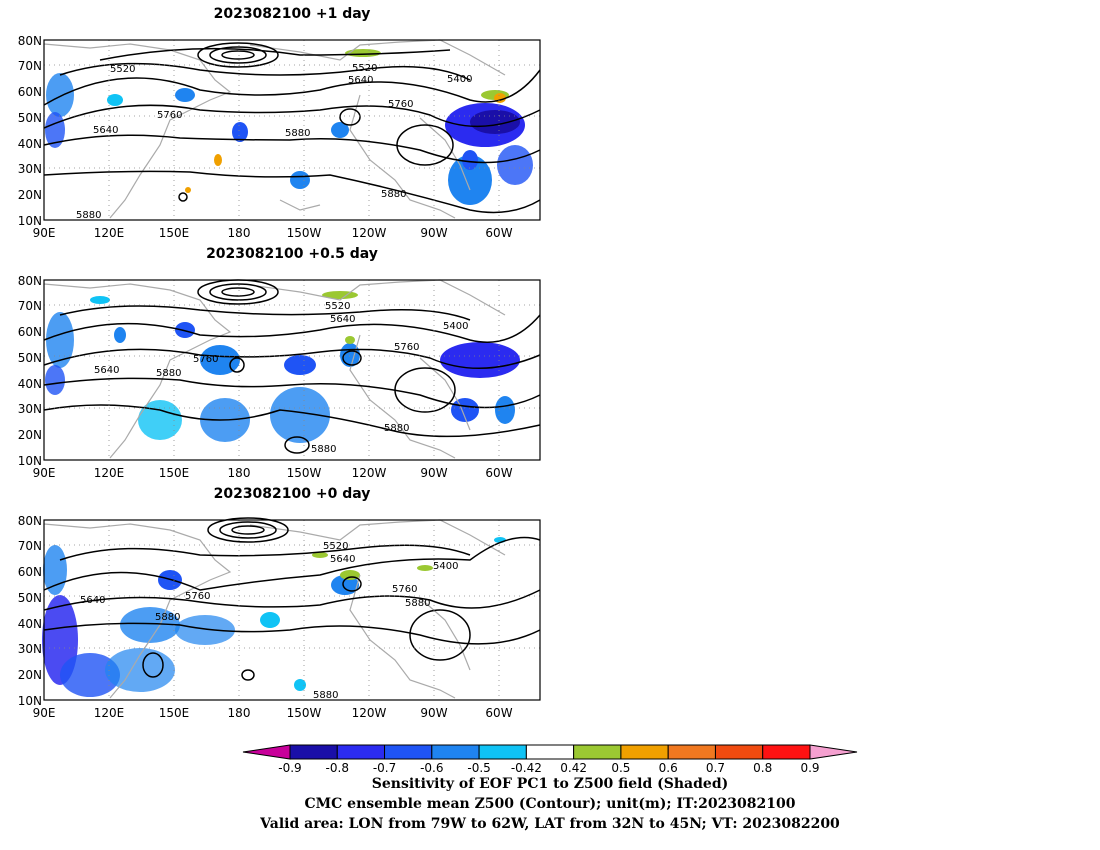  Describe the element at coordinates (292, 494) in the screenshot. I see `panel-title: 2023082100 +0 day` at that location.